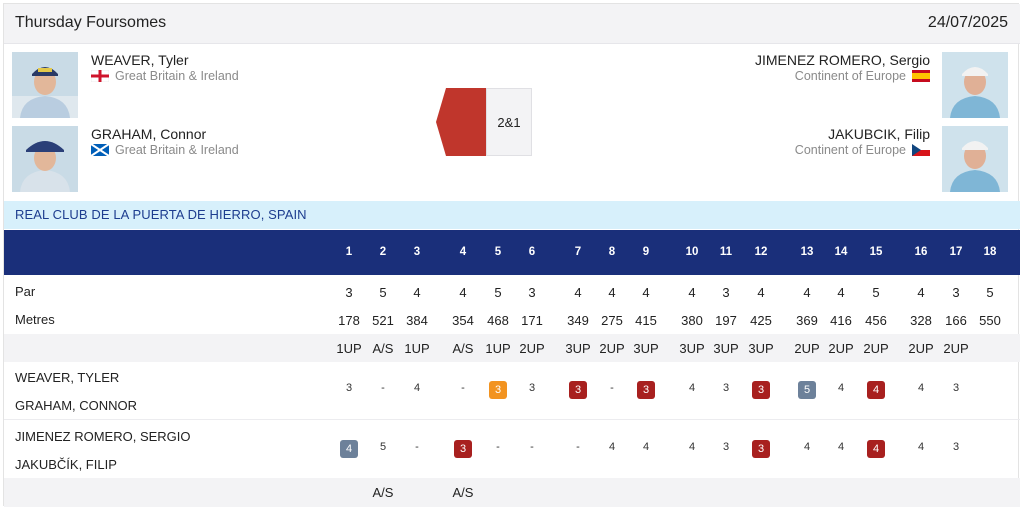  What do you see at coordinates (35, 319) in the screenshot?
I see `metres-label: Metres` at bounding box center [35, 319].